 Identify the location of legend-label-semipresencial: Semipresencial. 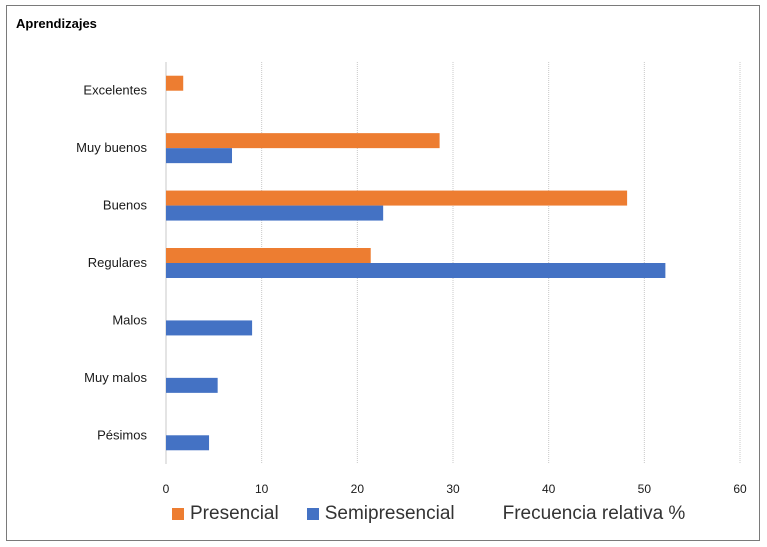
(389, 513).